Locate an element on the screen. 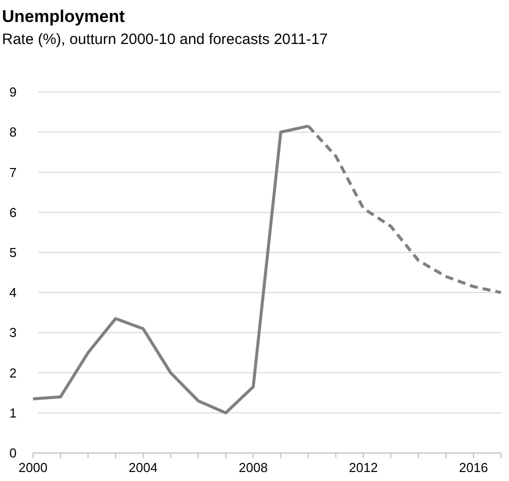 Image resolution: width=509 pixels, height=481 pixels. y-tick-label: 2 is located at coordinates (13, 372).